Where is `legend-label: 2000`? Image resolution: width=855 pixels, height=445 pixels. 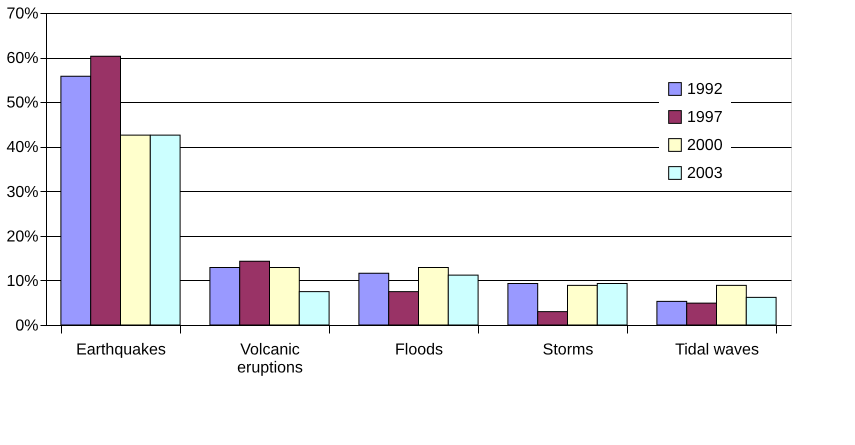
legend-label: 2000 is located at coordinates (705, 145).